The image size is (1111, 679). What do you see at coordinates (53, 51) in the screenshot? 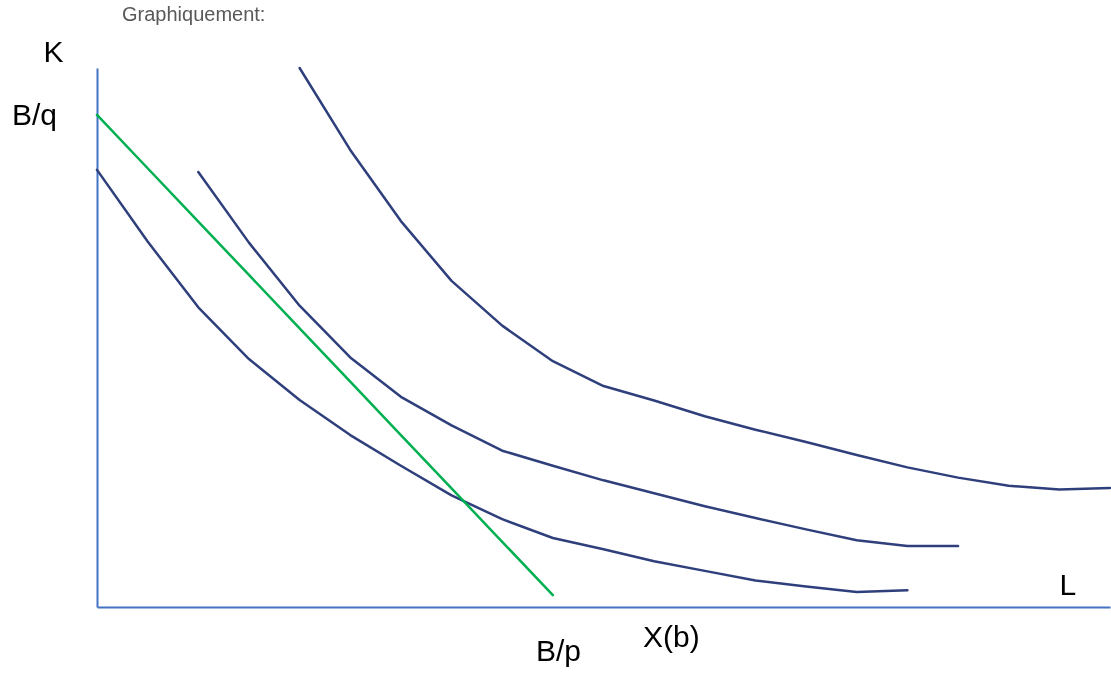
I see `y-axis-title: K` at bounding box center [53, 51].